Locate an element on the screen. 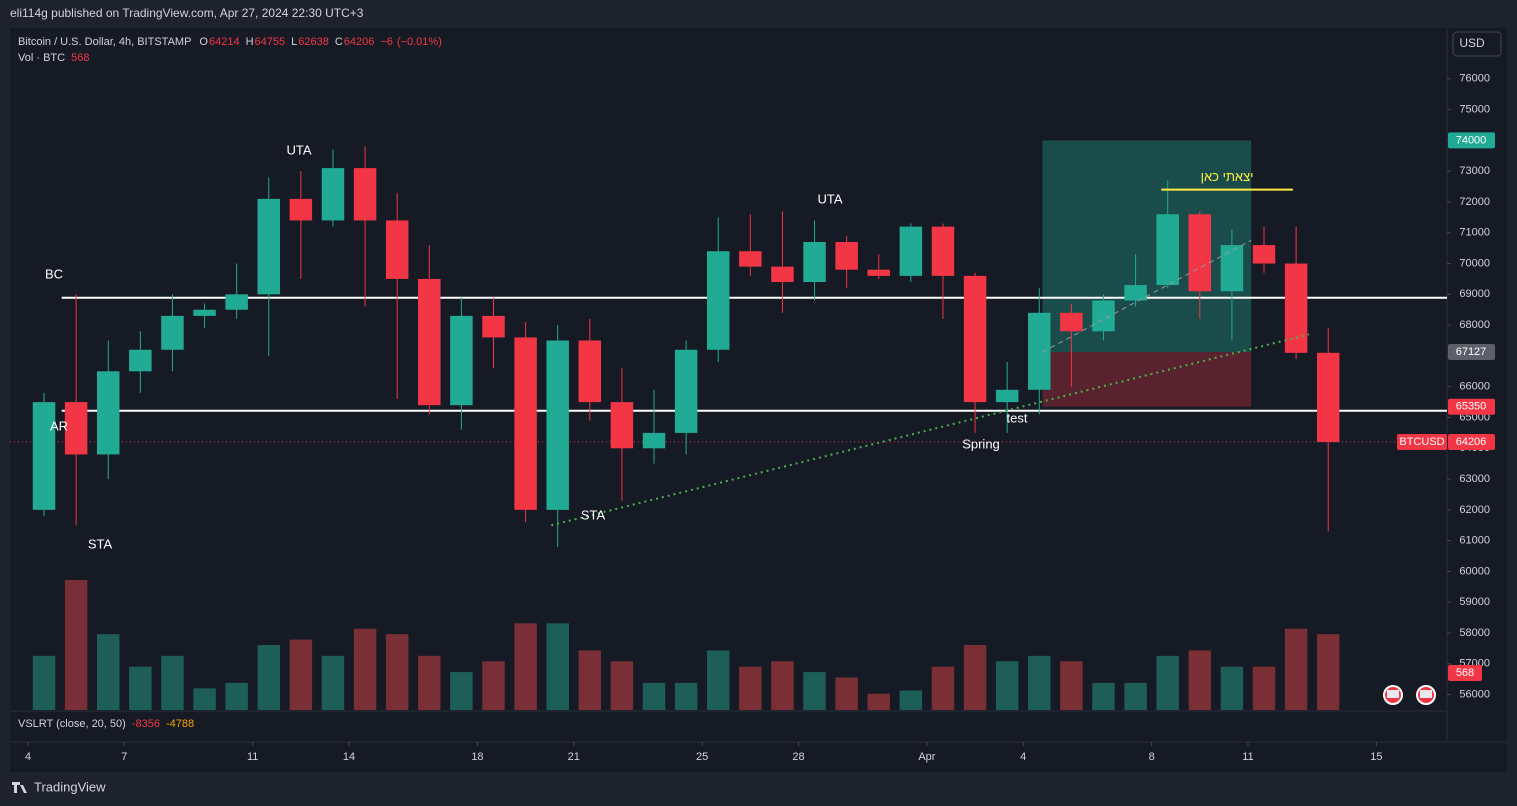 The image size is (1517, 806). trendline is located at coordinates (930, 430).